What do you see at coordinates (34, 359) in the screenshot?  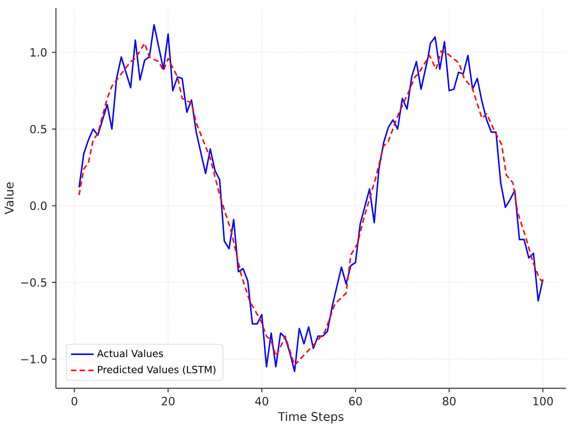 I see `y-tick-label: −1.0` at bounding box center [34, 359].